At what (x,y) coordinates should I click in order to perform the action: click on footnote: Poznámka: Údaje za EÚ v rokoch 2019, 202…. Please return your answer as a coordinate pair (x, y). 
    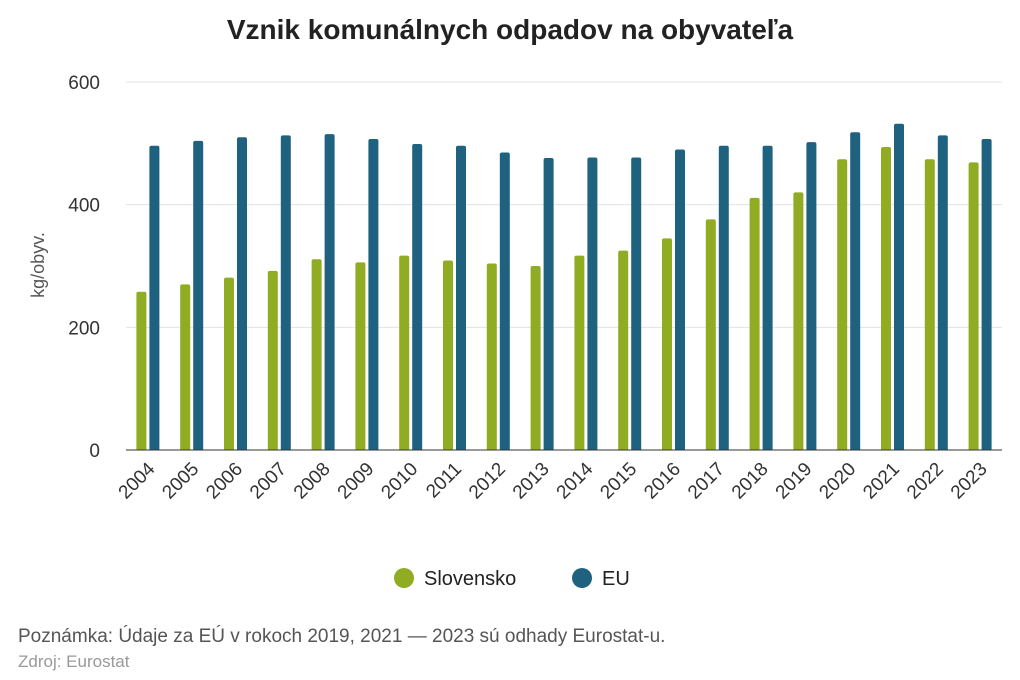
    Looking at the image, I should click on (342, 636).